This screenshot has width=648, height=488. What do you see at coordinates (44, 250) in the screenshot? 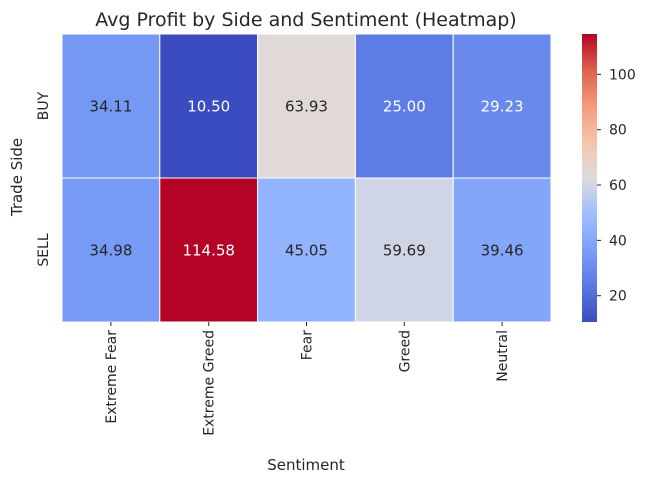
I see `y-tick-label: SELL` at bounding box center [44, 250].